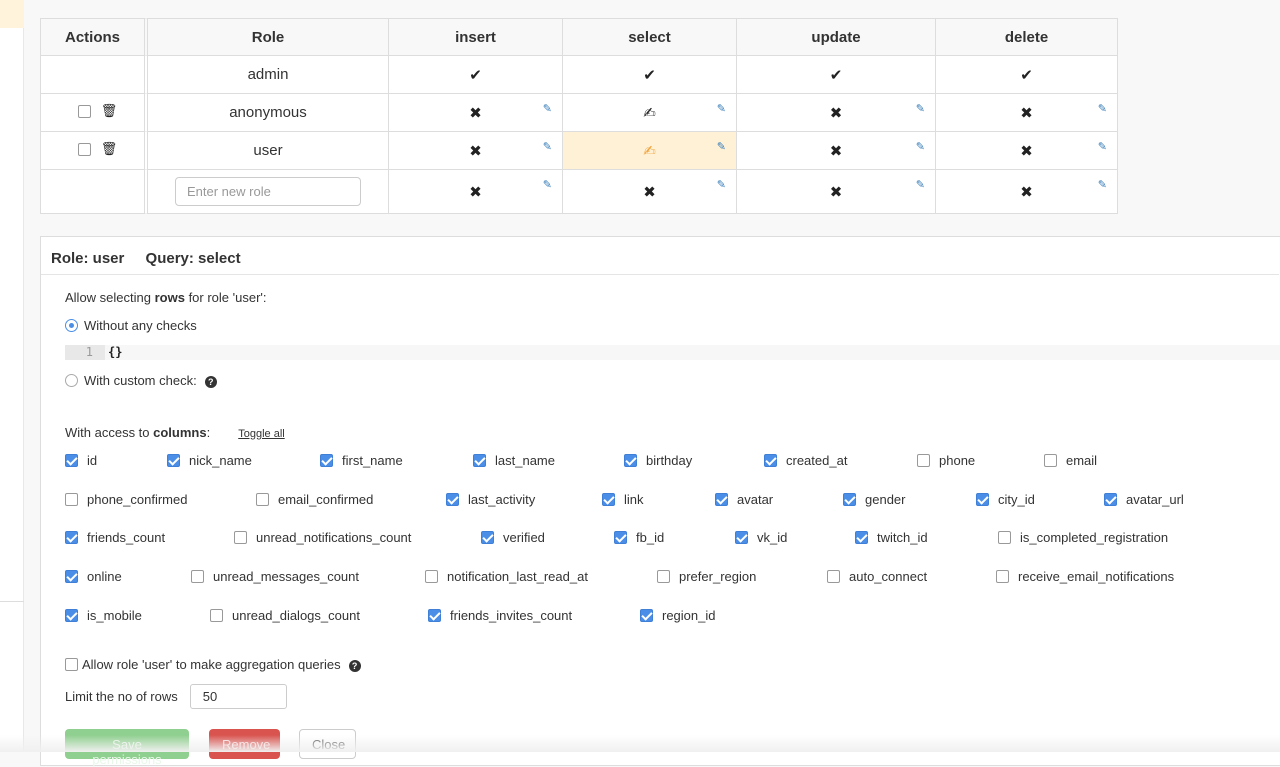 This screenshot has height=767, width=1280. I want to click on column-option: link, so click(623, 499).